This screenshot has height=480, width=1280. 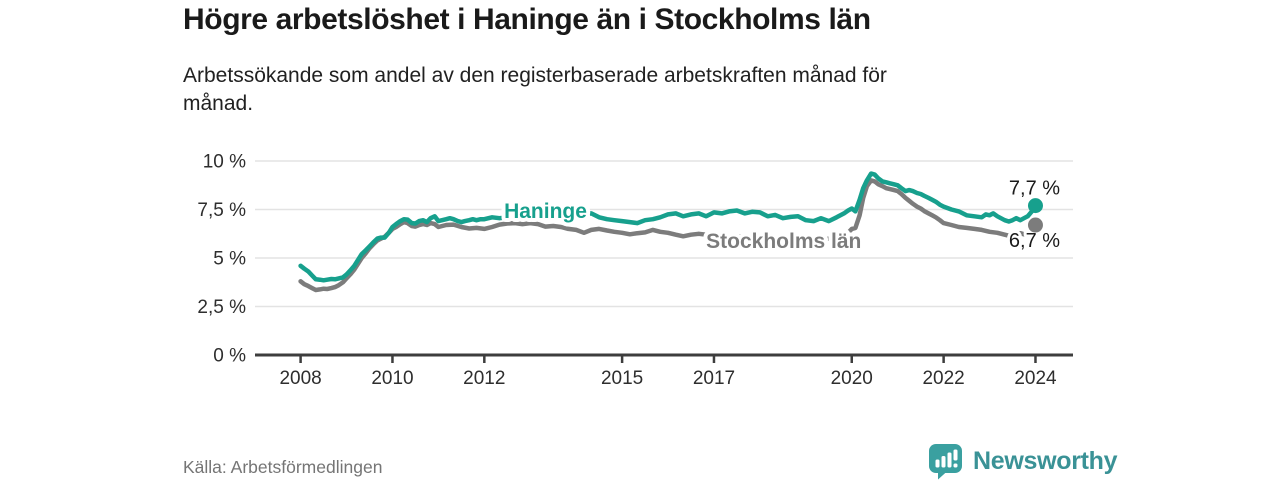 What do you see at coordinates (392, 378) in the screenshot?
I see `x-tick-label: 2010` at bounding box center [392, 378].